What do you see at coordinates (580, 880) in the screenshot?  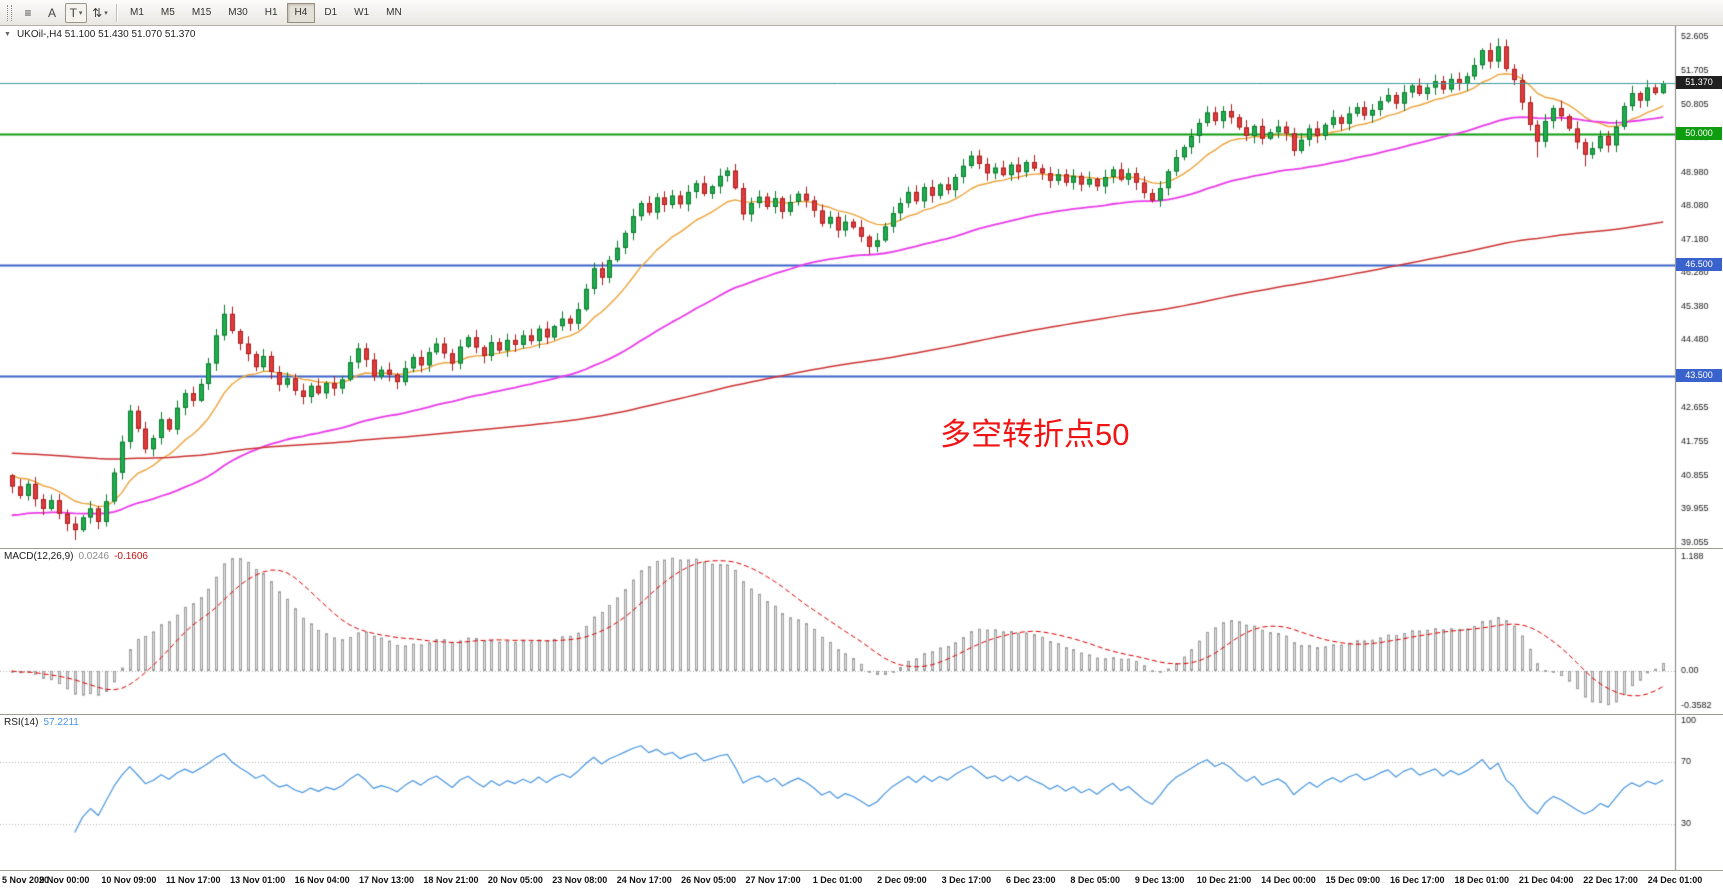 I see `time-axis-label: 23 Nov 08:00` at bounding box center [580, 880].